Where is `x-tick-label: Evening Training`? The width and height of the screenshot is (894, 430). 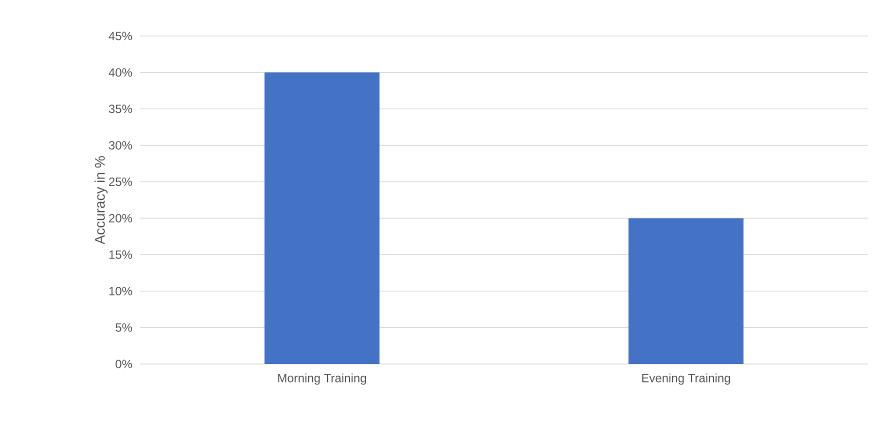
x-tick-label: Evening Training is located at coordinates (686, 379).